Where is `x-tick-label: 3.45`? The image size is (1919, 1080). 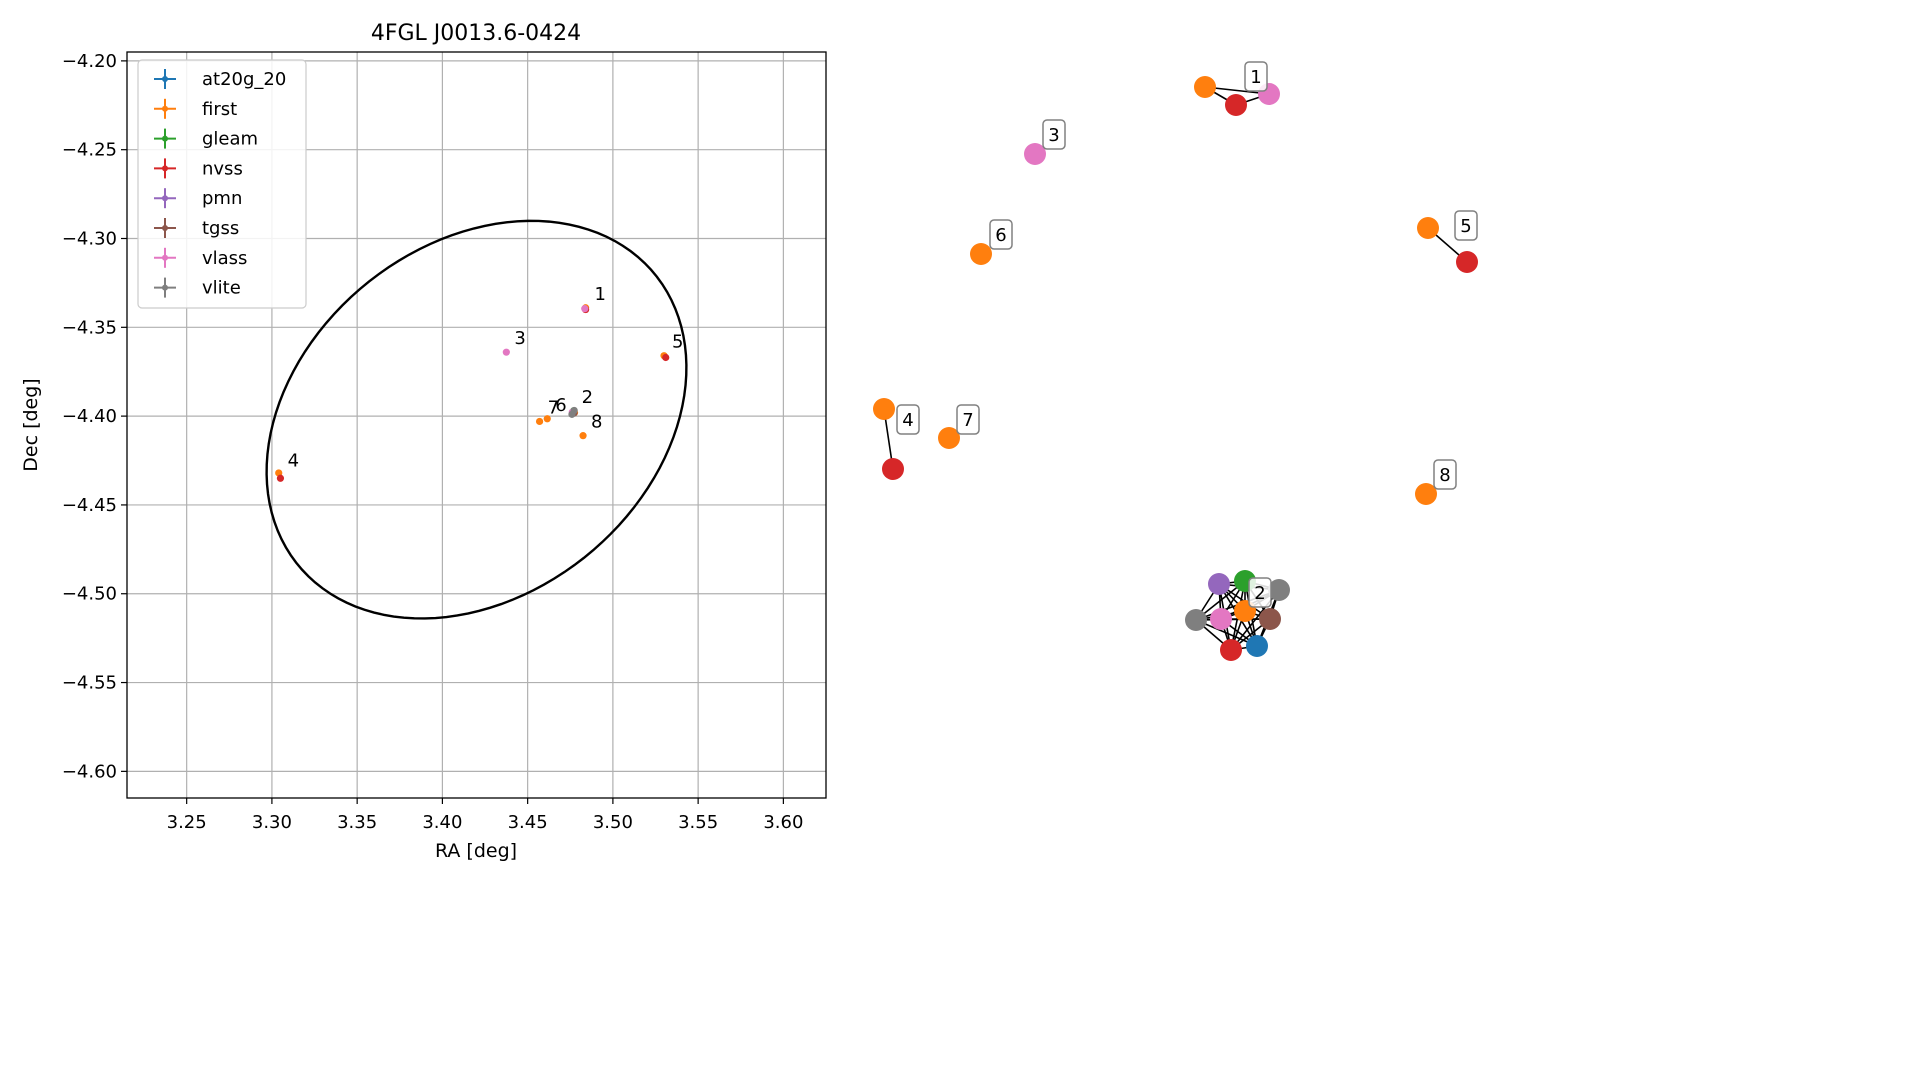 x-tick-label: 3.45 is located at coordinates (528, 822).